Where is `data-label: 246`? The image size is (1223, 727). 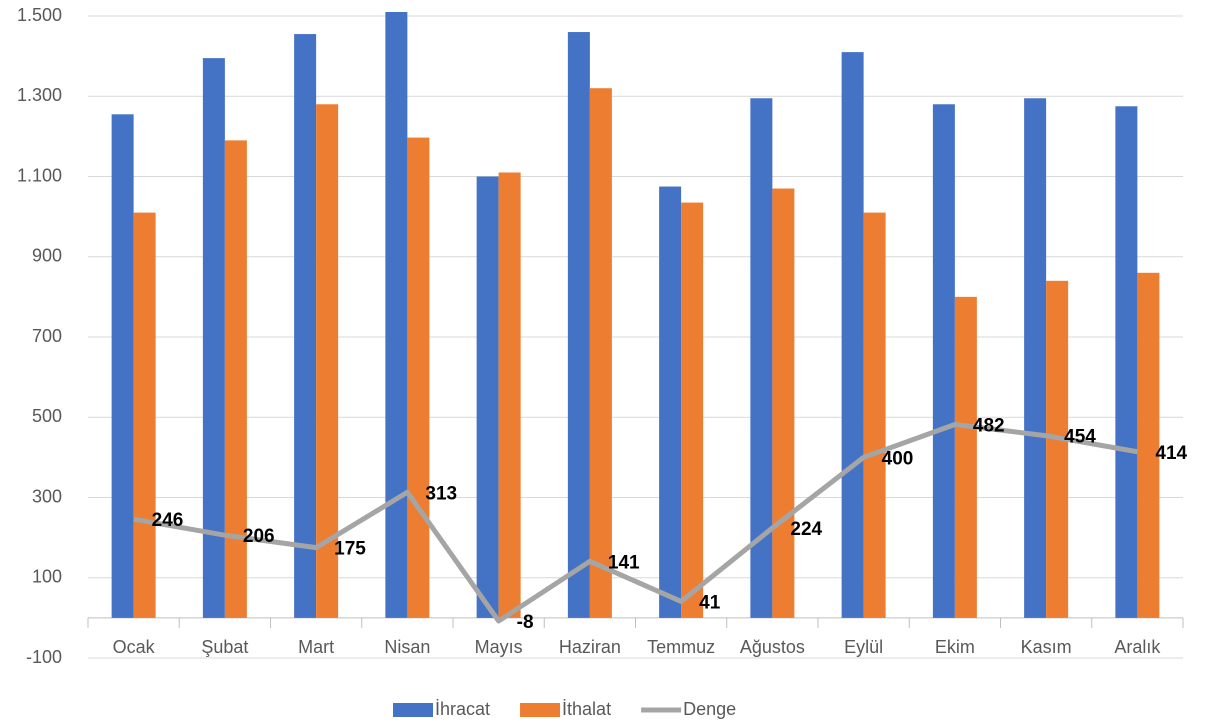 data-label: 246 is located at coordinates (168, 520).